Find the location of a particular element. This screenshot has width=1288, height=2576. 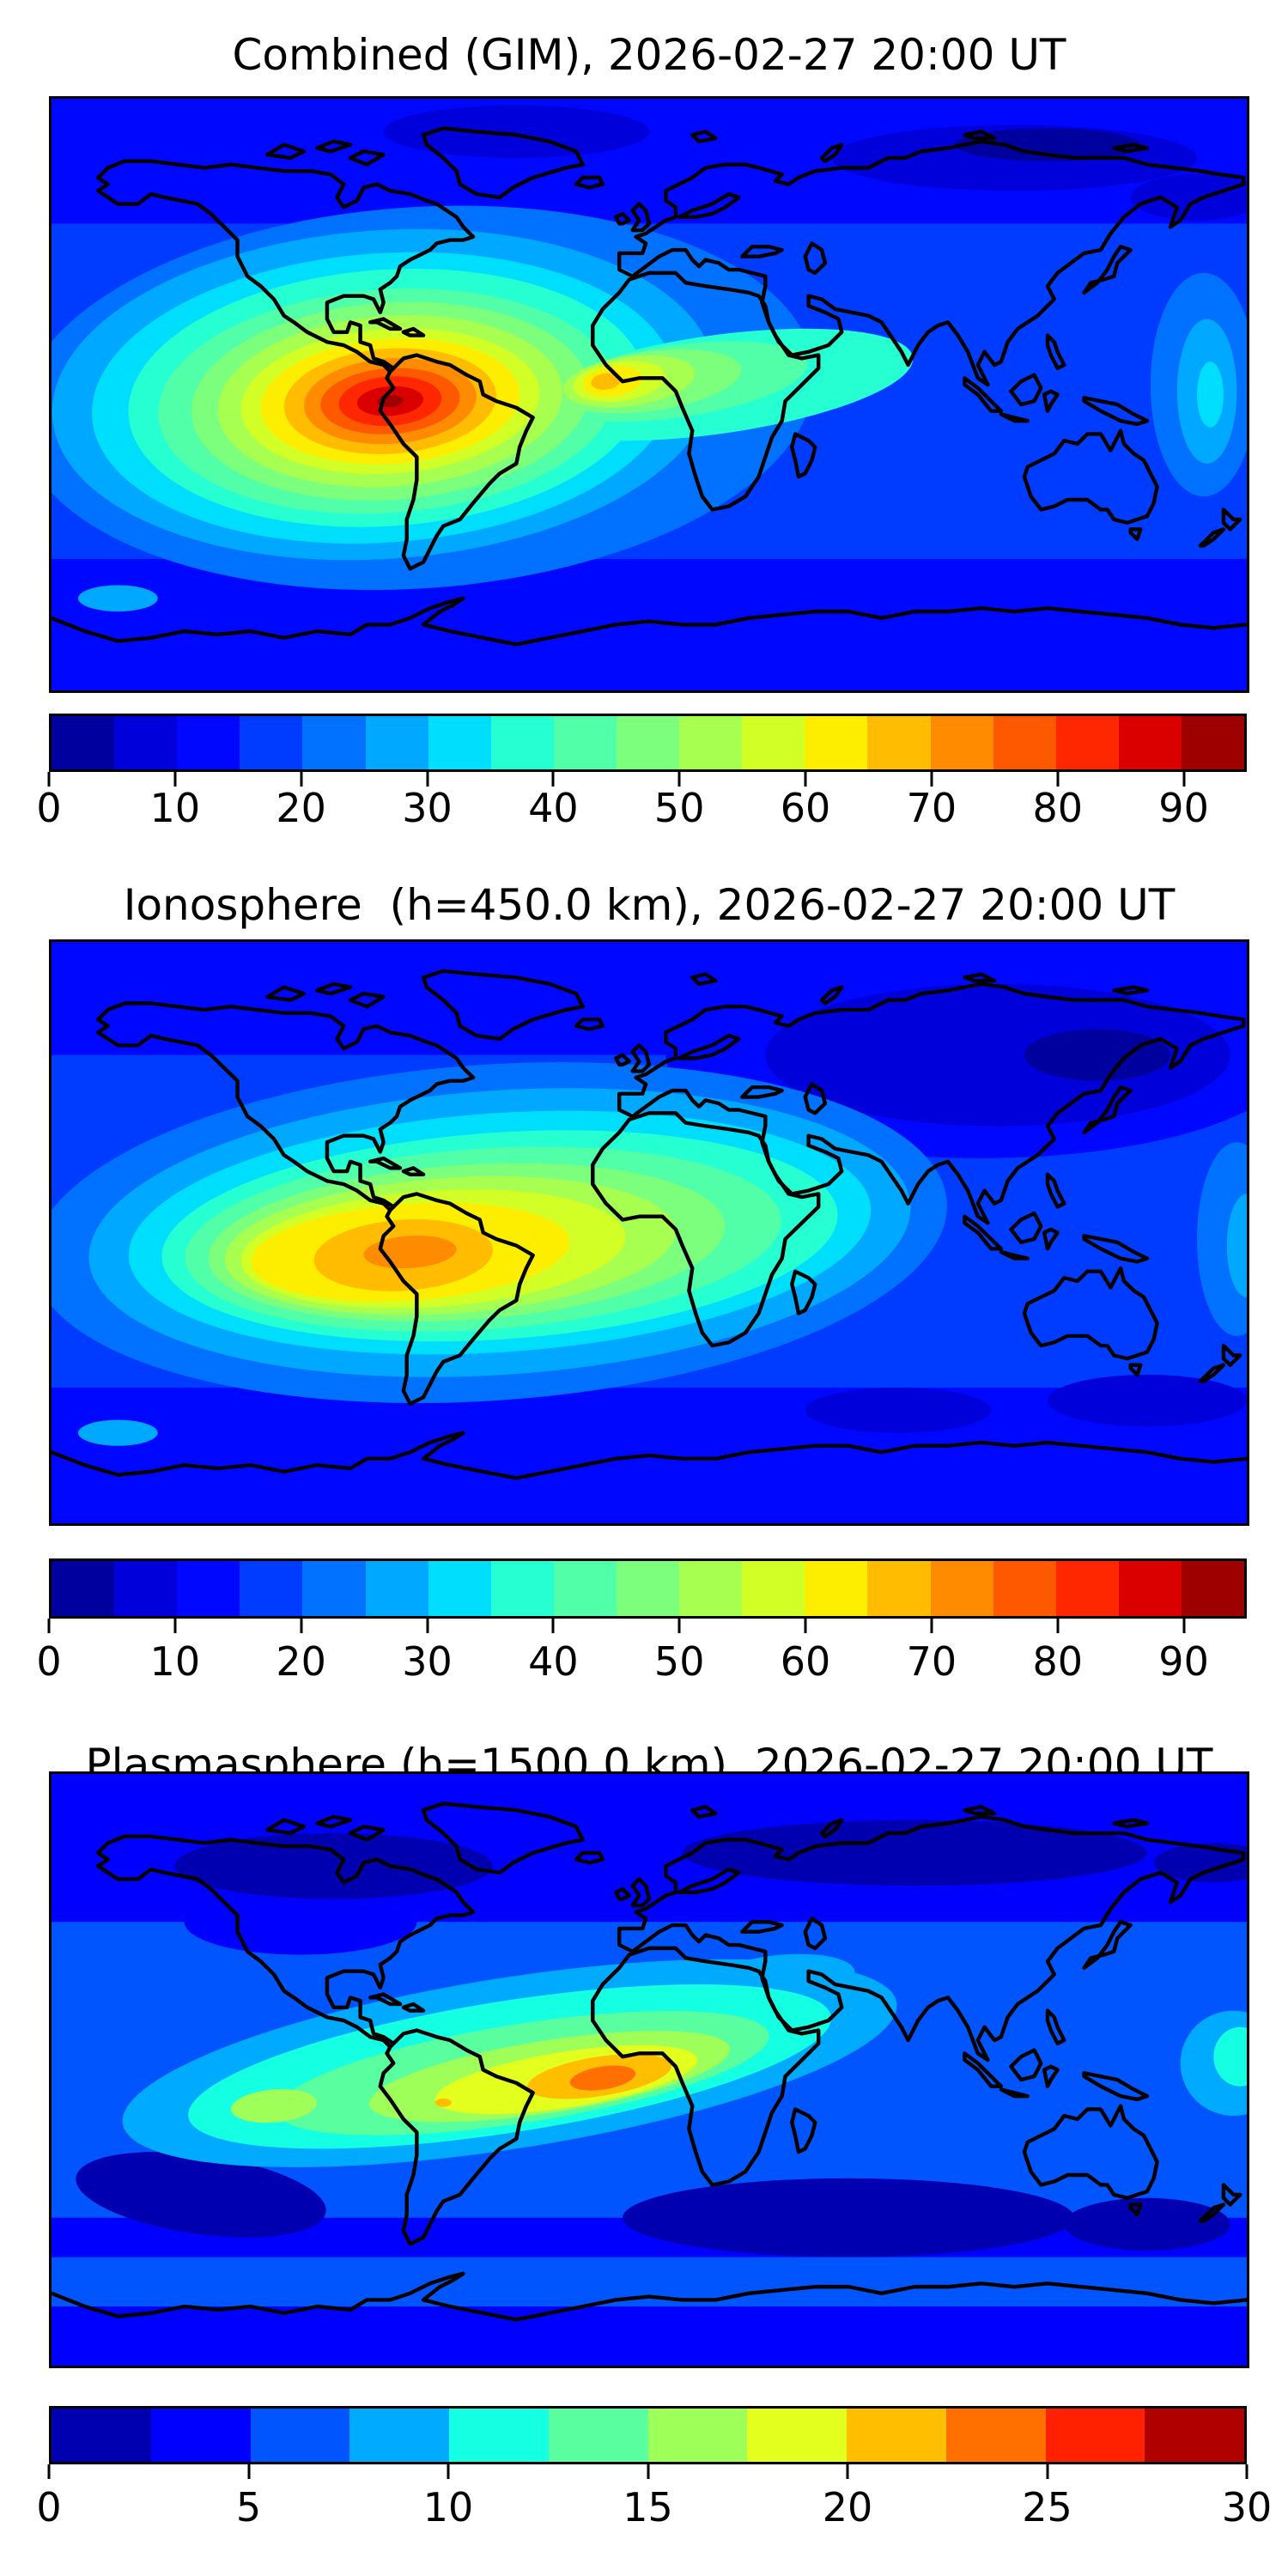

colorbar-tick-label: 80 is located at coordinates (1058, 1661).